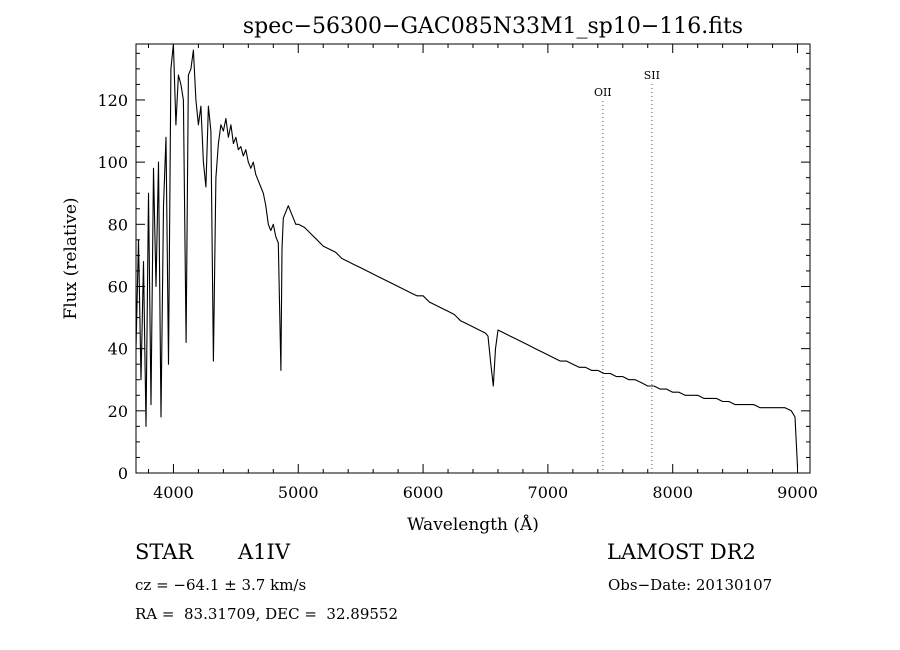 The width and height of the screenshot is (900, 650). Describe the element at coordinates (603, 92) in the screenshot. I see `line-label-oii: OII` at that location.